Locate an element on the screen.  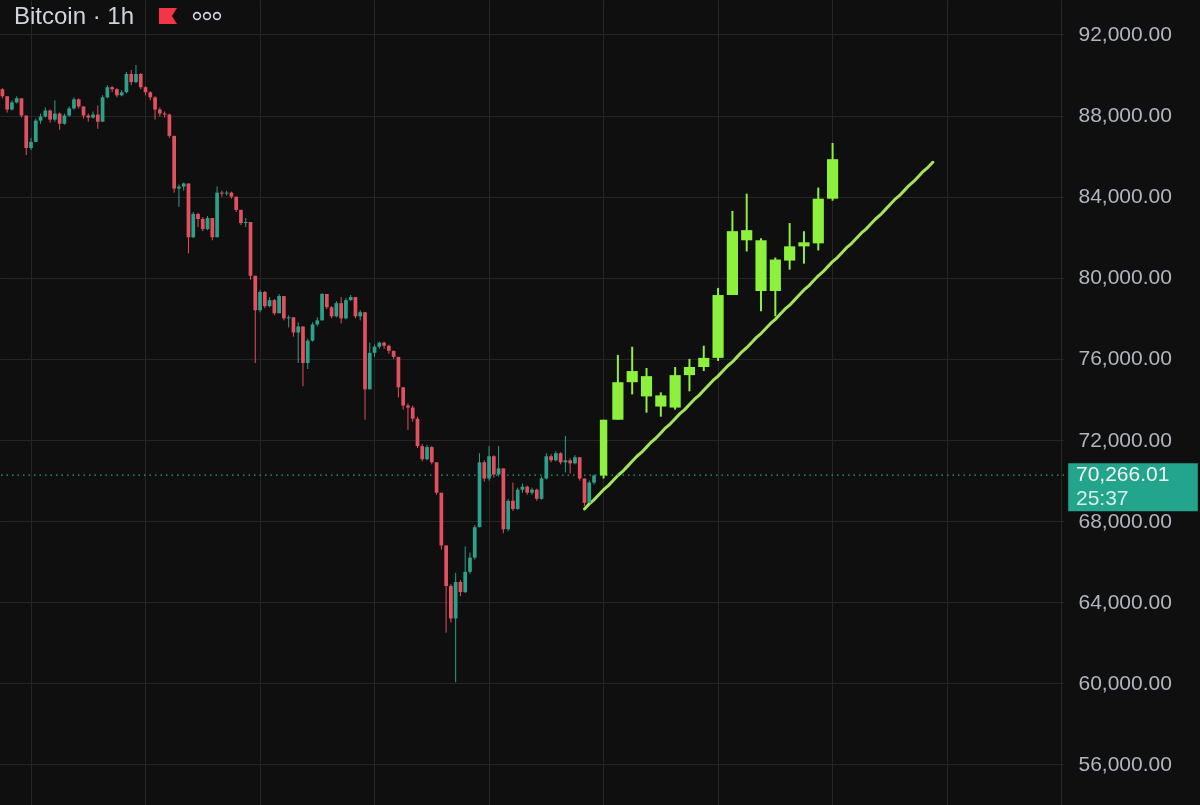
y-tick-label: 72,000.00 is located at coordinates (1125, 439).